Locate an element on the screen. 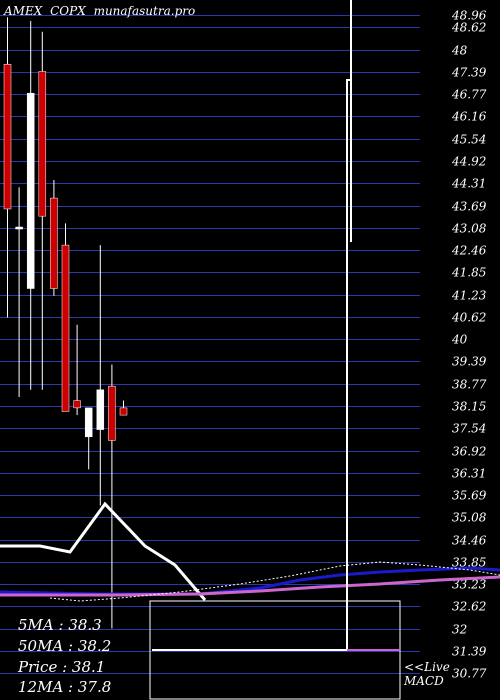 Image resolution: width=500 pixels, height=700 pixels. ma-line-dotted is located at coordinates (274, 581).